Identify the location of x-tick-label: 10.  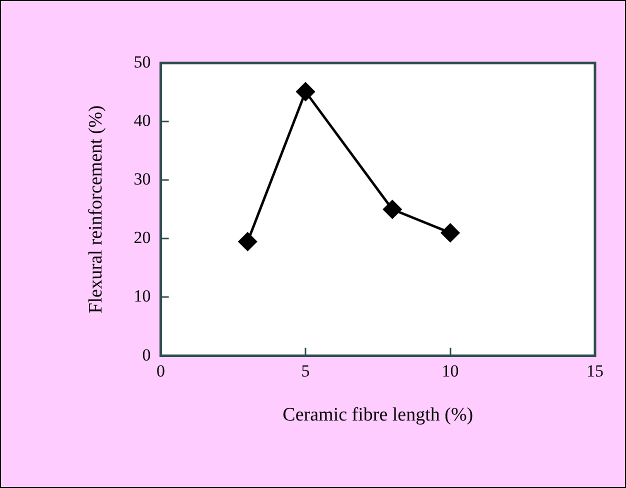
(450, 370).